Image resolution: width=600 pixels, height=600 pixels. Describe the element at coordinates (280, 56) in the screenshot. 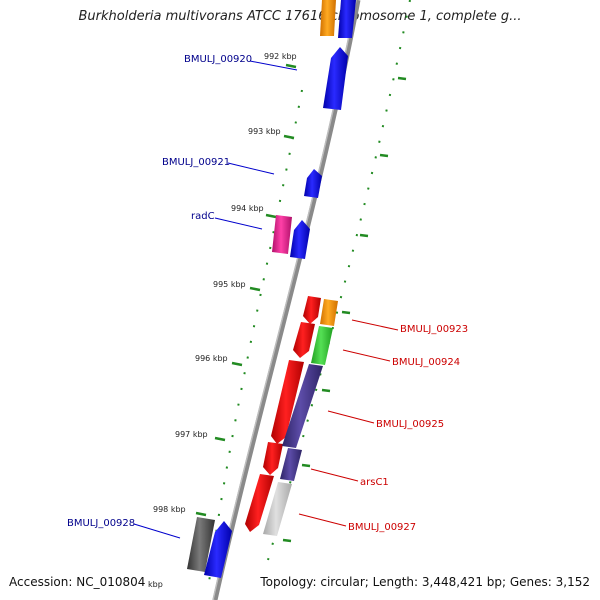

I see `tick-label-992: 992 kbp` at that location.